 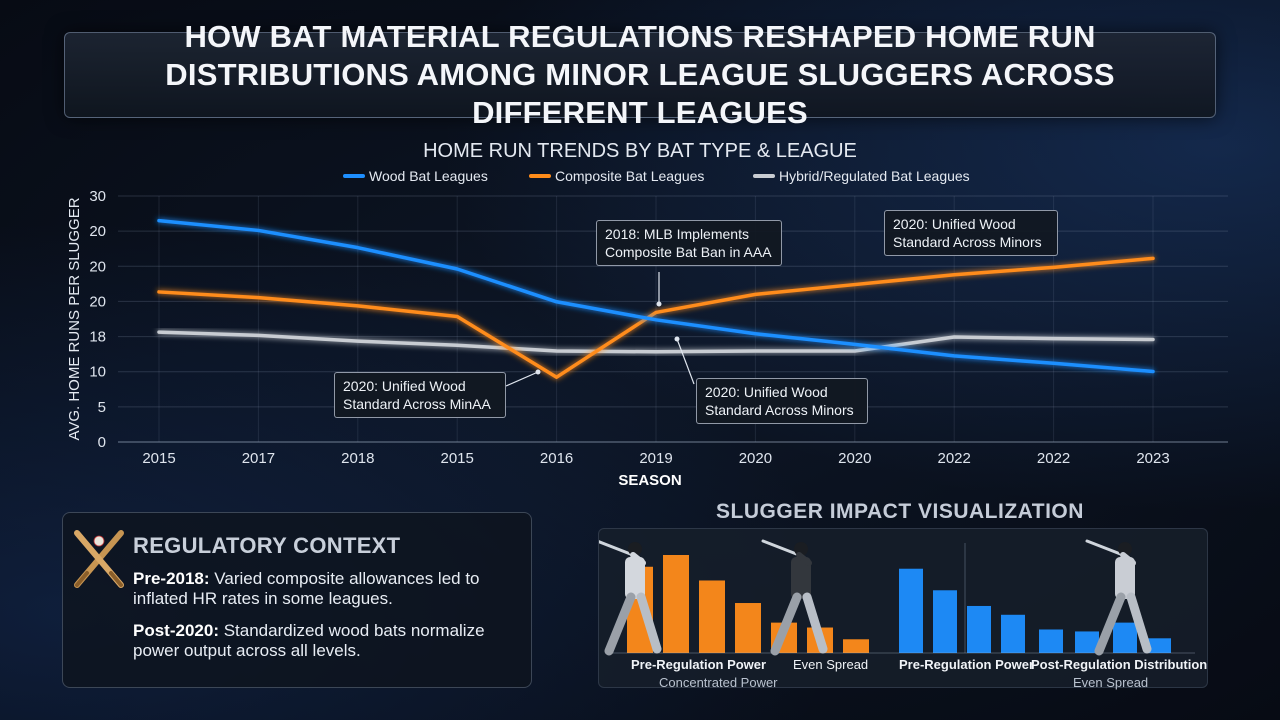 What do you see at coordinates (874, 176) in the screenshot?
I see `legend-label-2: Hybrid/Regulated Bat Leagues` at bounding box center [874, 176].